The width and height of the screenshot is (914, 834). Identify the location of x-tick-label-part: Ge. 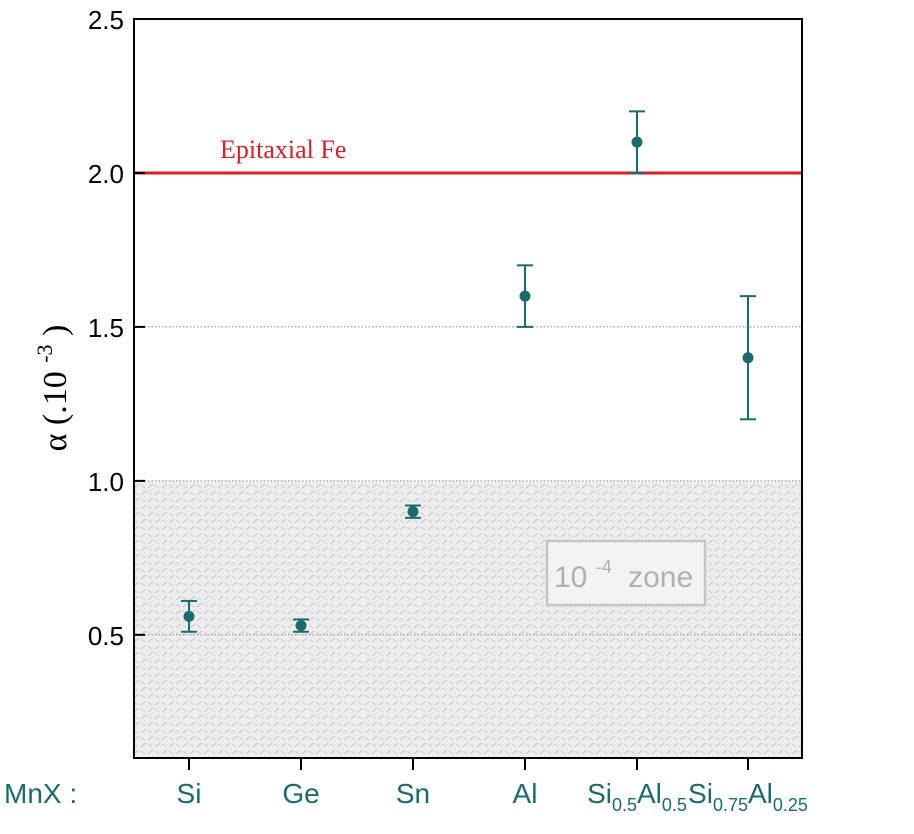
(300, 793).